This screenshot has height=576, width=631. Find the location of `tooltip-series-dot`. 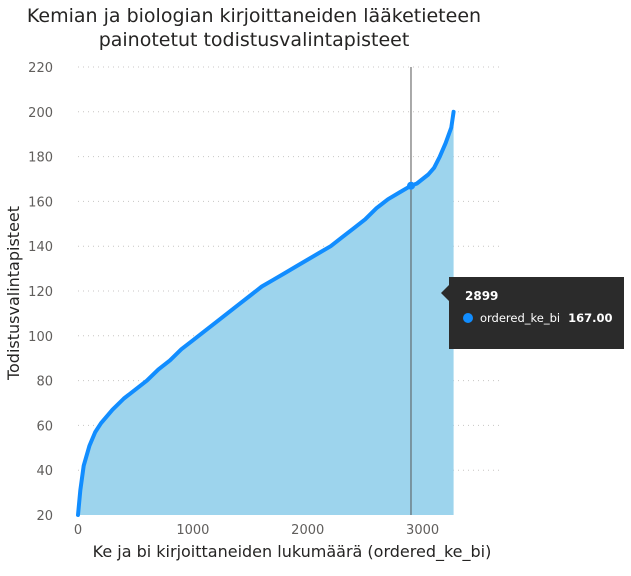

tooltip-series-dot is located at coordinates (468, 318).